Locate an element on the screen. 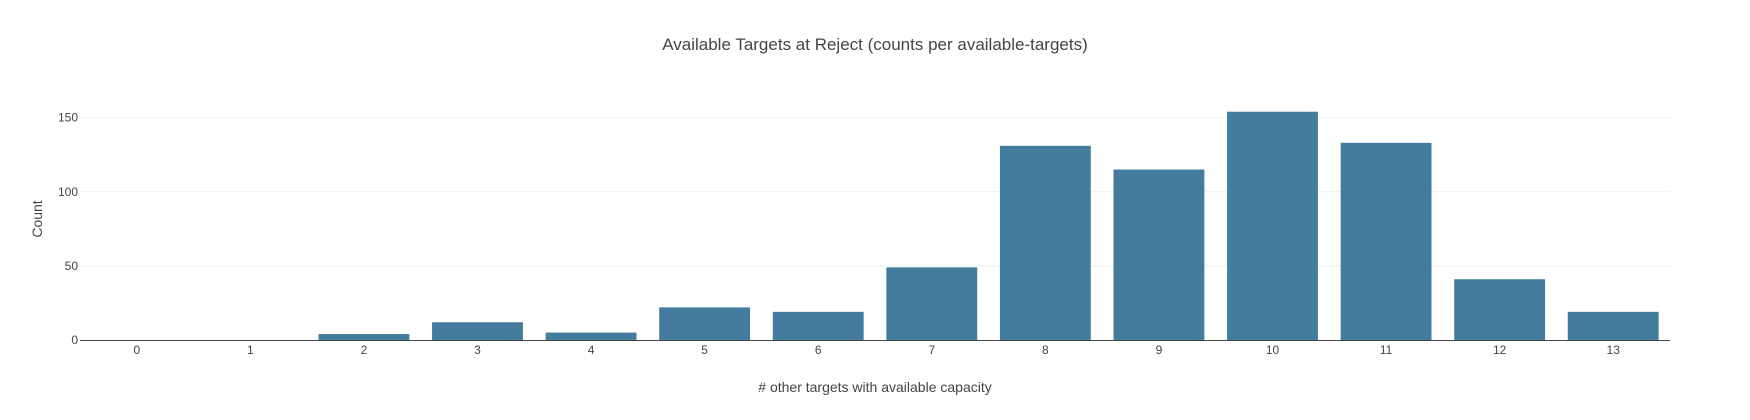  x-tick-label: 10 is located at coordinates (1273, 350).